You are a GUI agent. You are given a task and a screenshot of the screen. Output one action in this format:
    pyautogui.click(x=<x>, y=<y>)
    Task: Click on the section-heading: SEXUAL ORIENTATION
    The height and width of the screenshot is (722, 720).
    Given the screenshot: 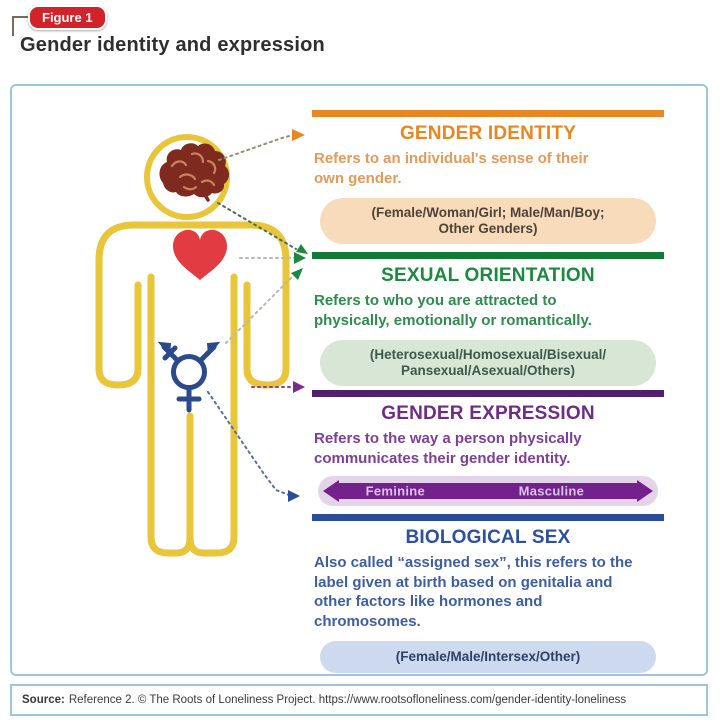 What is the action you would take?
    pyautogui.click(x=488, y=275)
    